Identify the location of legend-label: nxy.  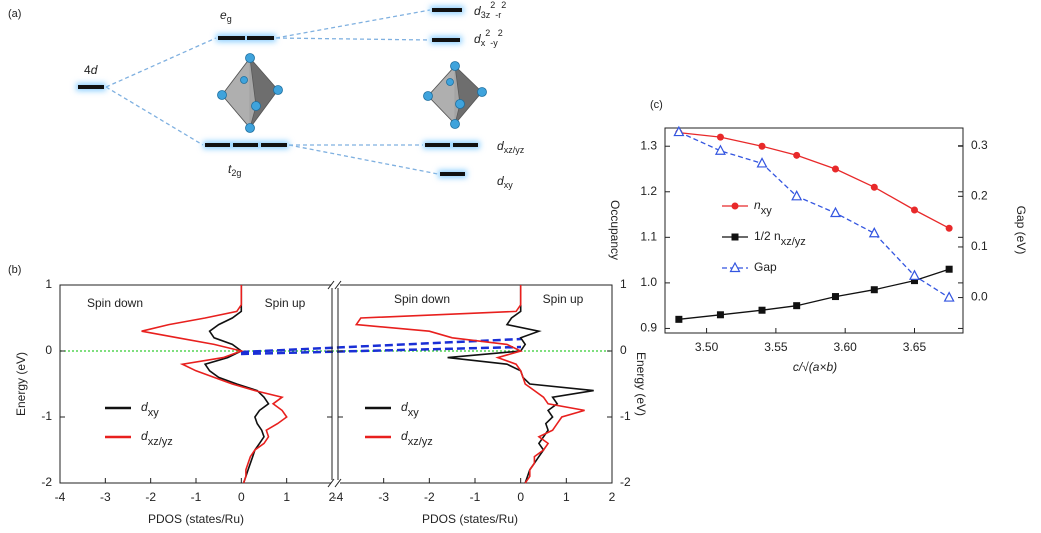
(763, 207).